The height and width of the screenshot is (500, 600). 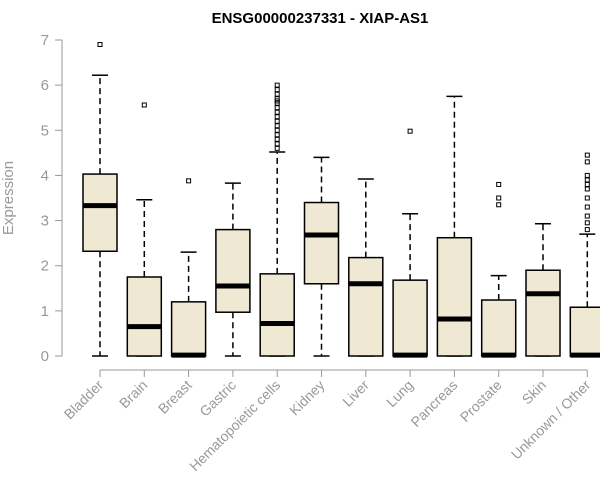 I want to click on box-breast, so click(x=188, y=268).